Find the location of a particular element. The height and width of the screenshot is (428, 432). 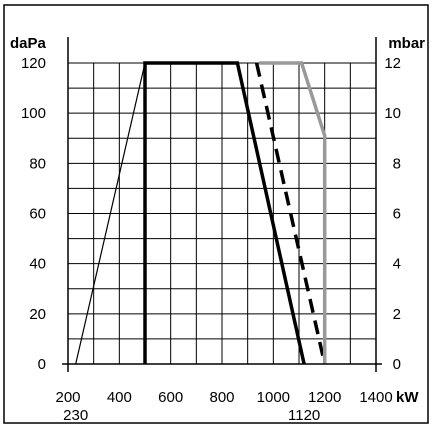

series-line-thin-black is located at coordinates (110, 213).